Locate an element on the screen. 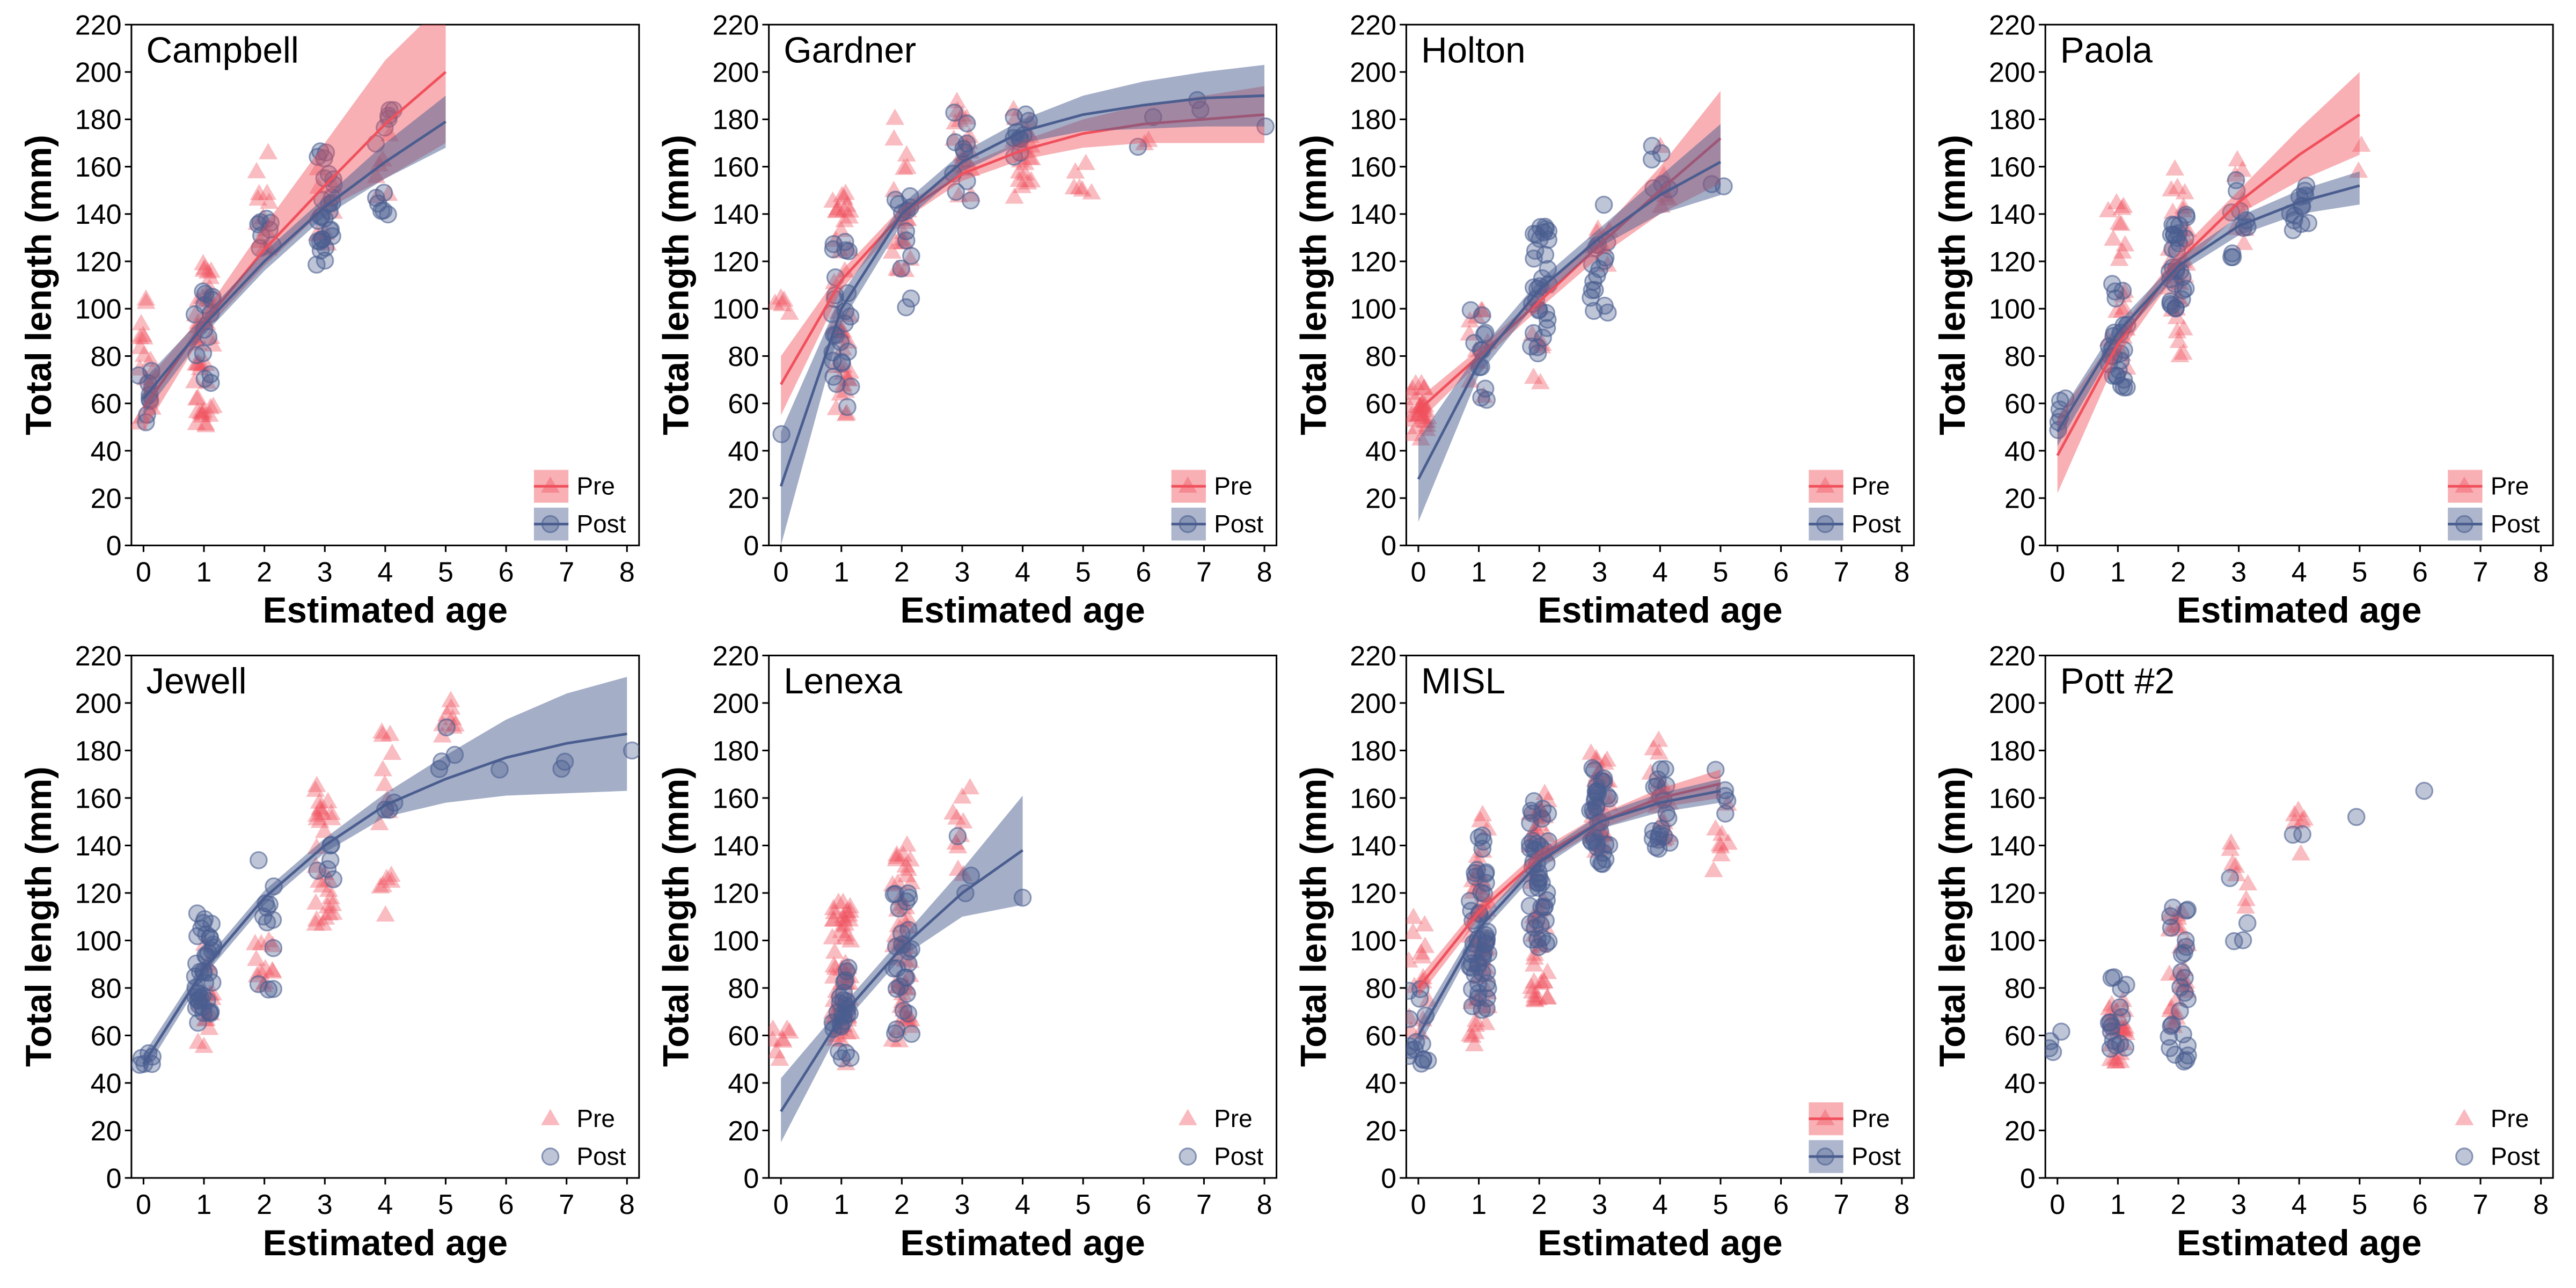  panel-title: Gardner is located at coordinates (850, 50).